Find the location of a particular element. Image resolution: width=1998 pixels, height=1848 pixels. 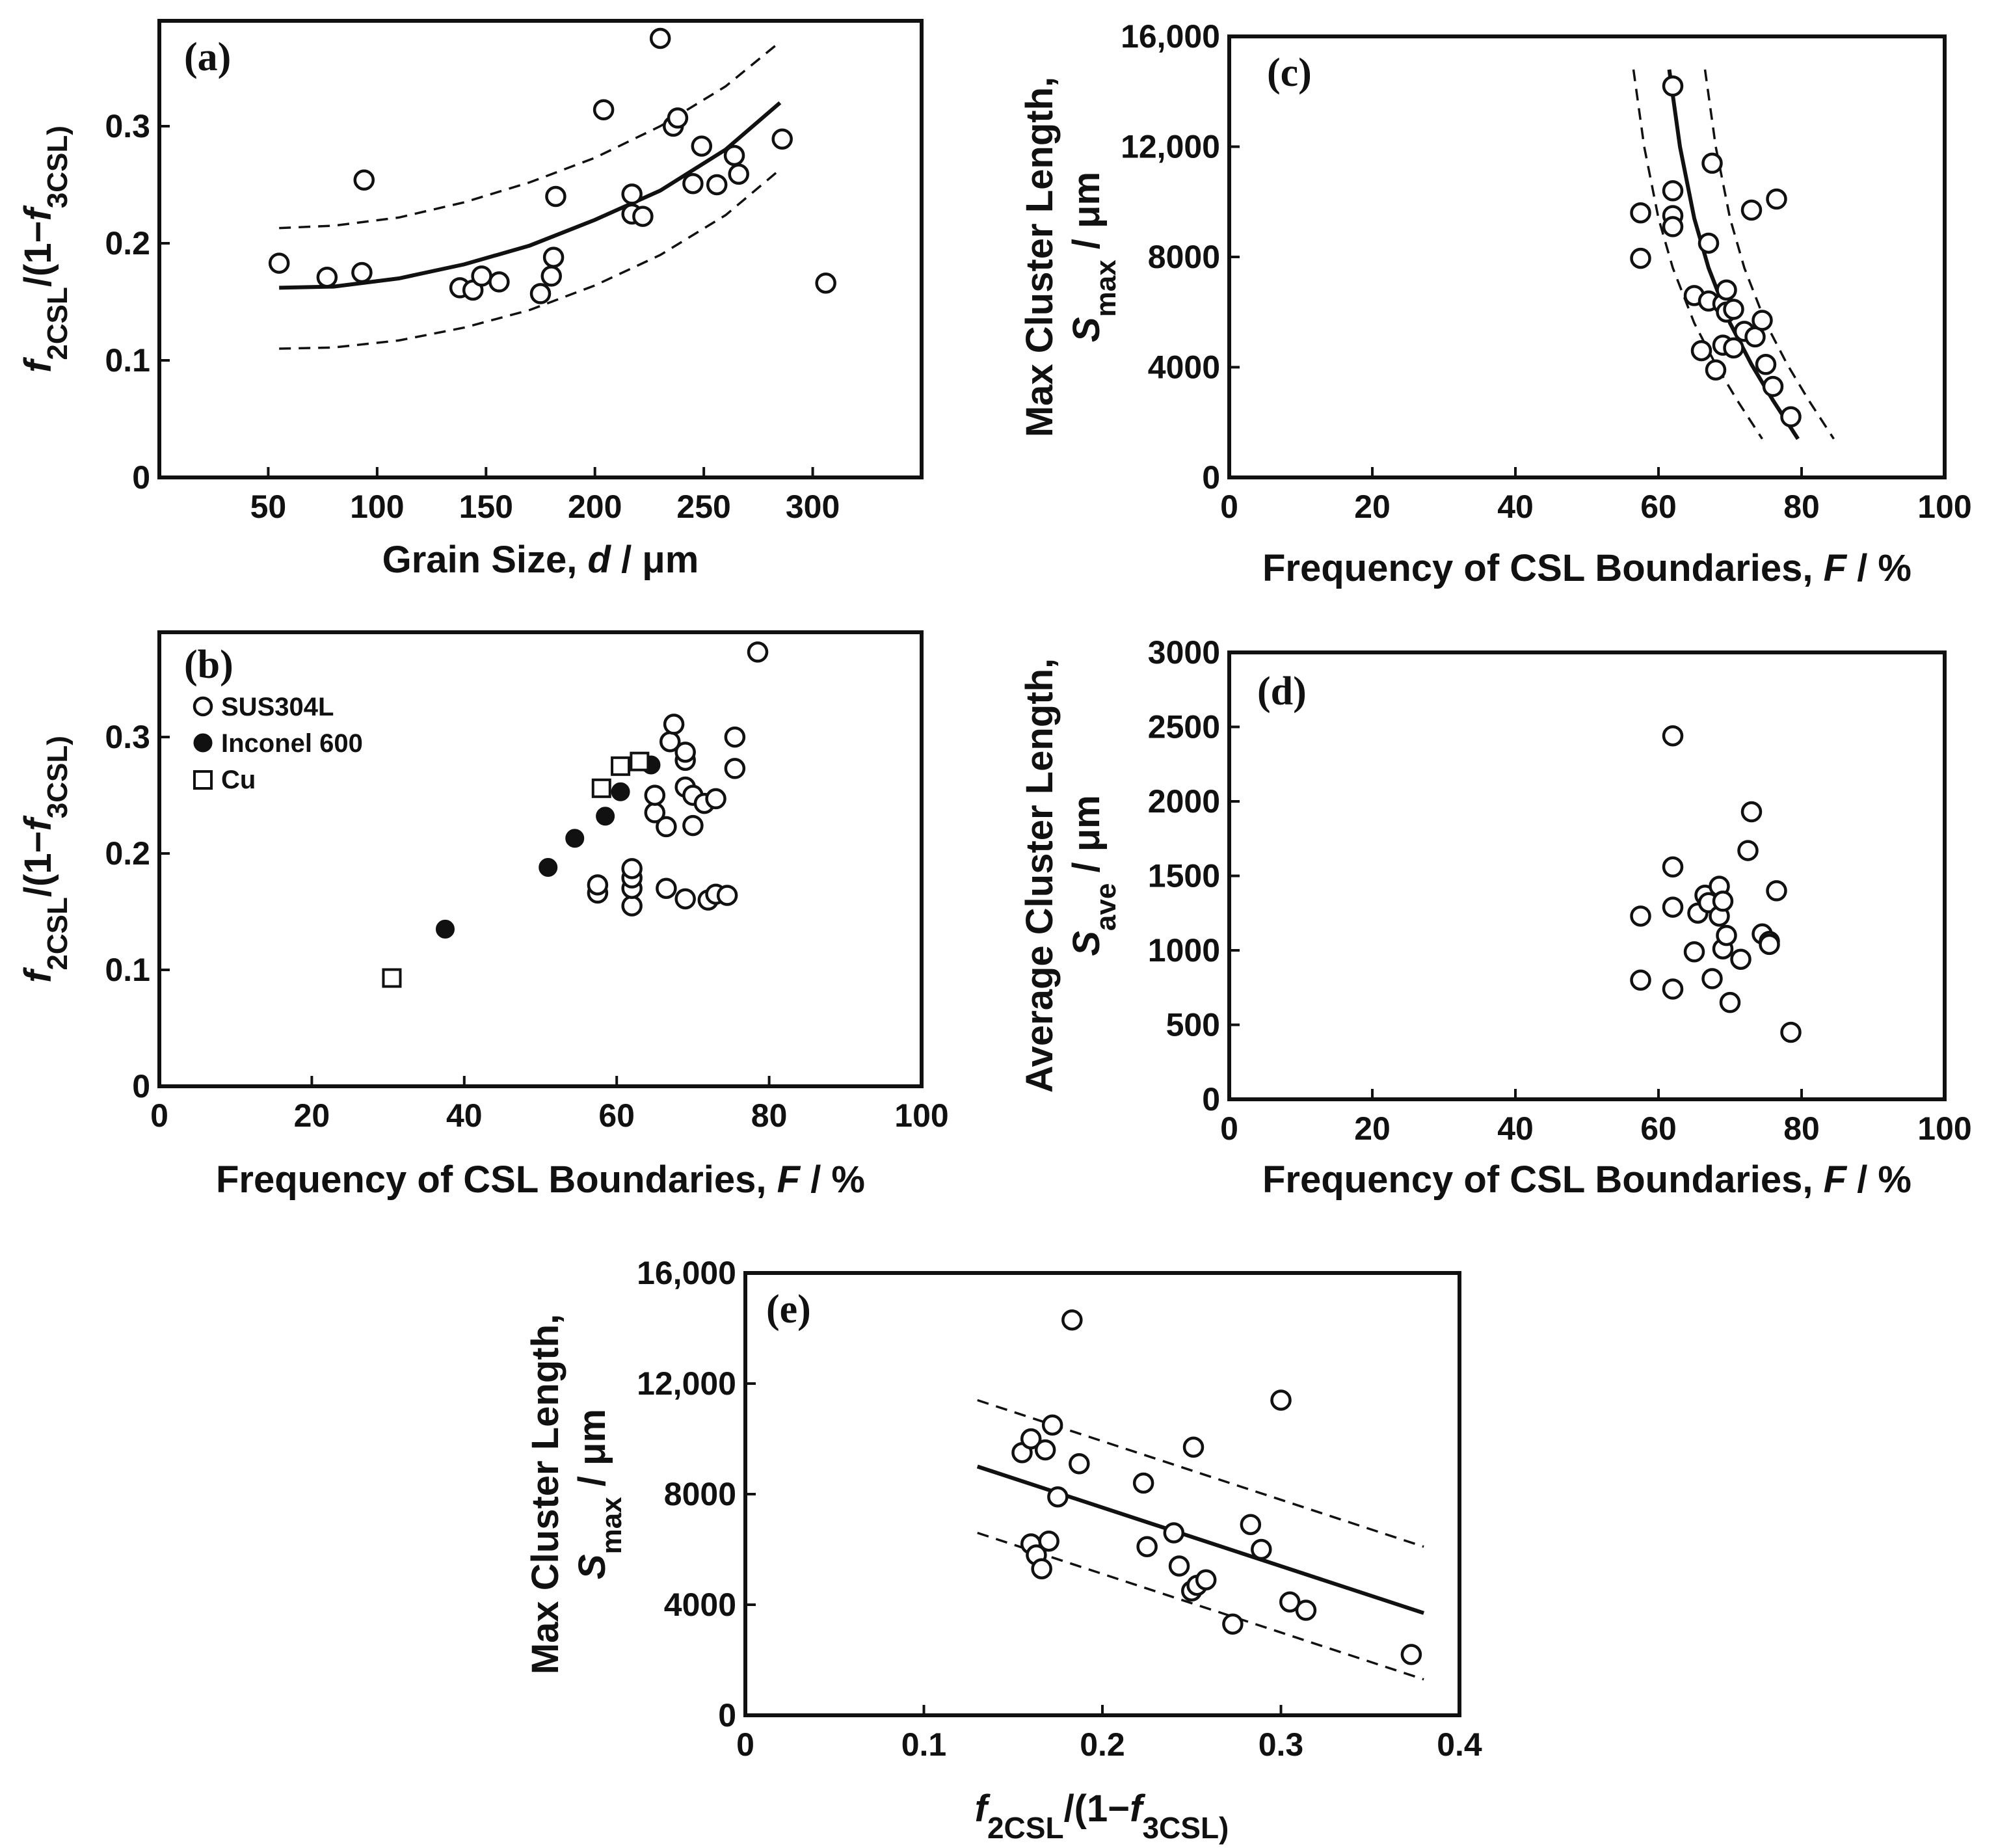

panel-e-band-lower-line is located at coordinates (1200, 1606).